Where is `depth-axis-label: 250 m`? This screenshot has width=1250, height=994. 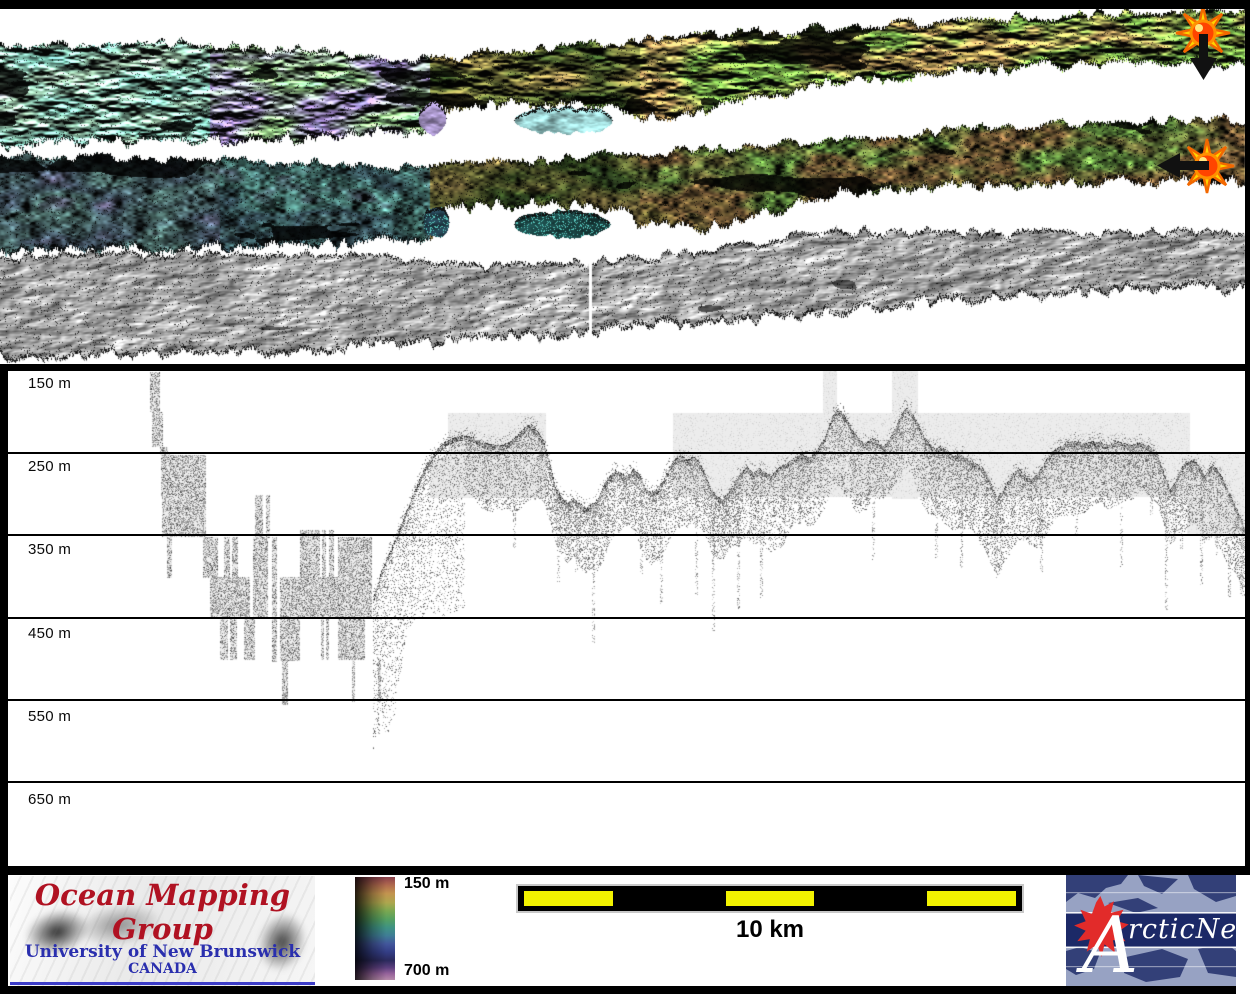 depth-axis-label: 250 m is located at coordinates (50, 466).